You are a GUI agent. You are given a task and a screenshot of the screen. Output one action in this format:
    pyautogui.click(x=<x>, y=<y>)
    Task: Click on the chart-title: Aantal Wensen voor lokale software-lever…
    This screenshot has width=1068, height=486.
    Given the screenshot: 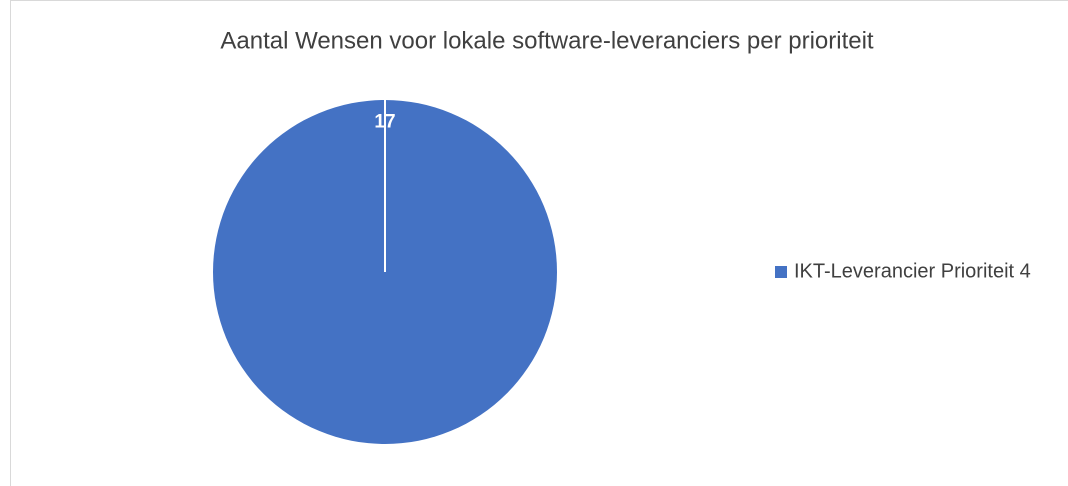 What is the action you would take?
    pyautogui.click(x=547, y=40)
    